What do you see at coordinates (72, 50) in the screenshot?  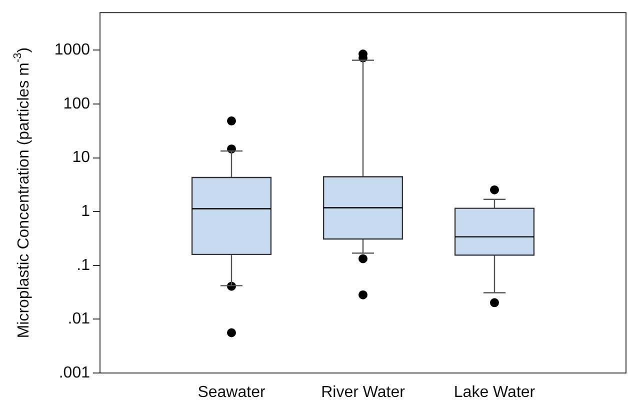 I see `y-tick-label: 1000` at bounding box center [72, 50].